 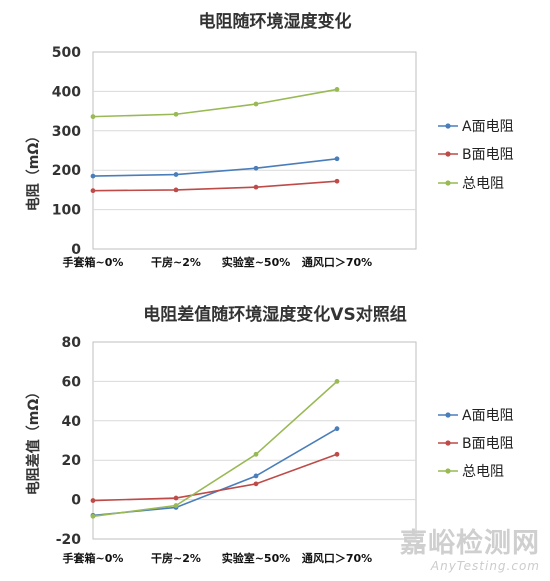 I want to click on watermark: 嘉峪检测网 AnyTesting.com, so click(x=470, y=550).